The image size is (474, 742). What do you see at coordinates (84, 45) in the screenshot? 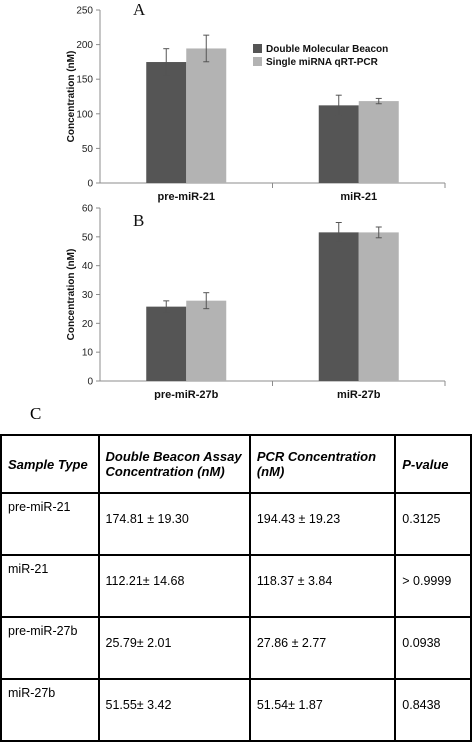
I see `y-tick-label: 200` at bounding box center [84, 45].